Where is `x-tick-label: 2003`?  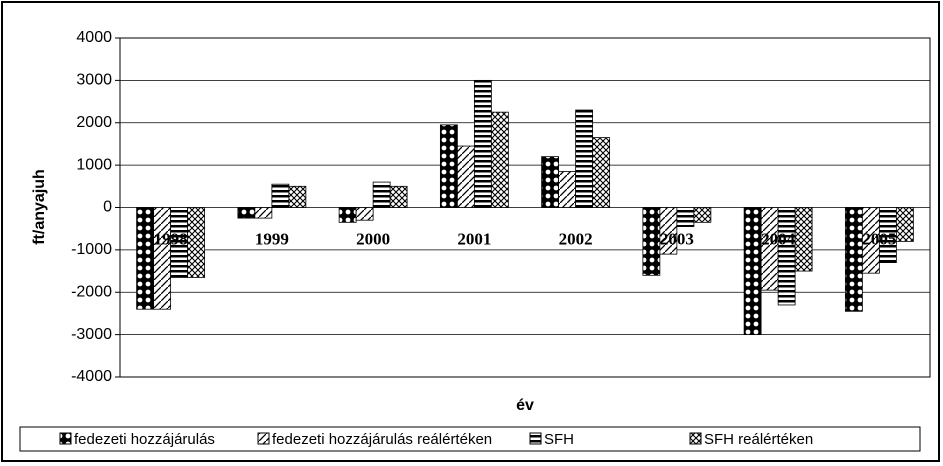 x-tick-label: 2003 is located at coordinates (677, 238).